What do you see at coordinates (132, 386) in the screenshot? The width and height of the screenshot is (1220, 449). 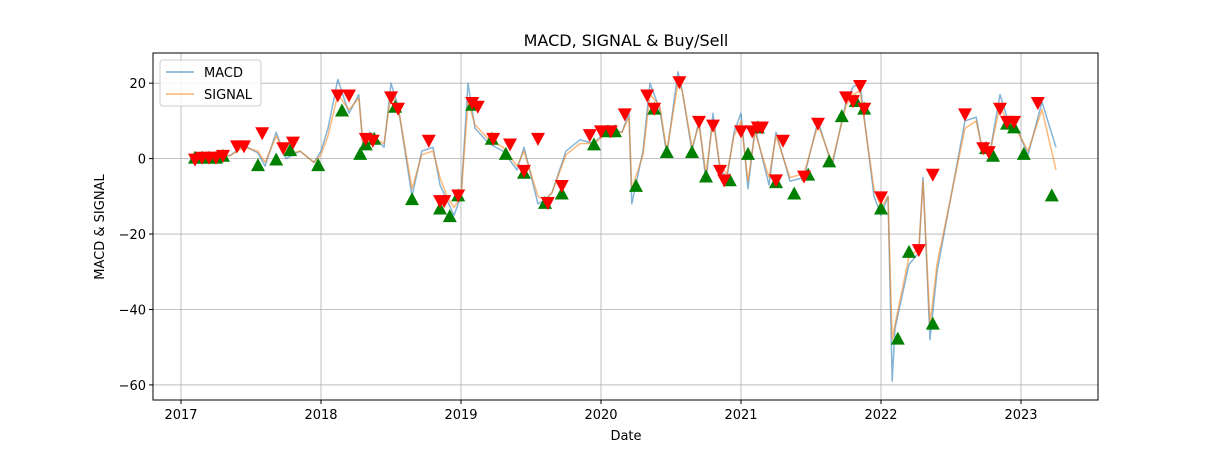 I see `y-tick-label: −60` at bounding box center [132, 386].